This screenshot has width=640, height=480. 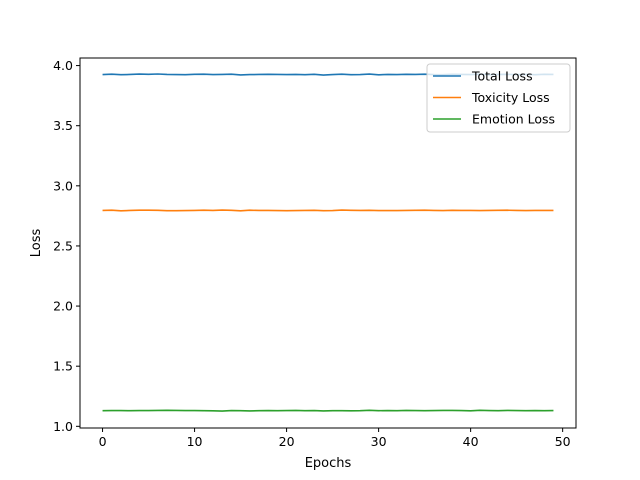 I want to click on legend-entries: Total Loss Toxicity Loss Emotion Loss, so click(x=494, y=98).